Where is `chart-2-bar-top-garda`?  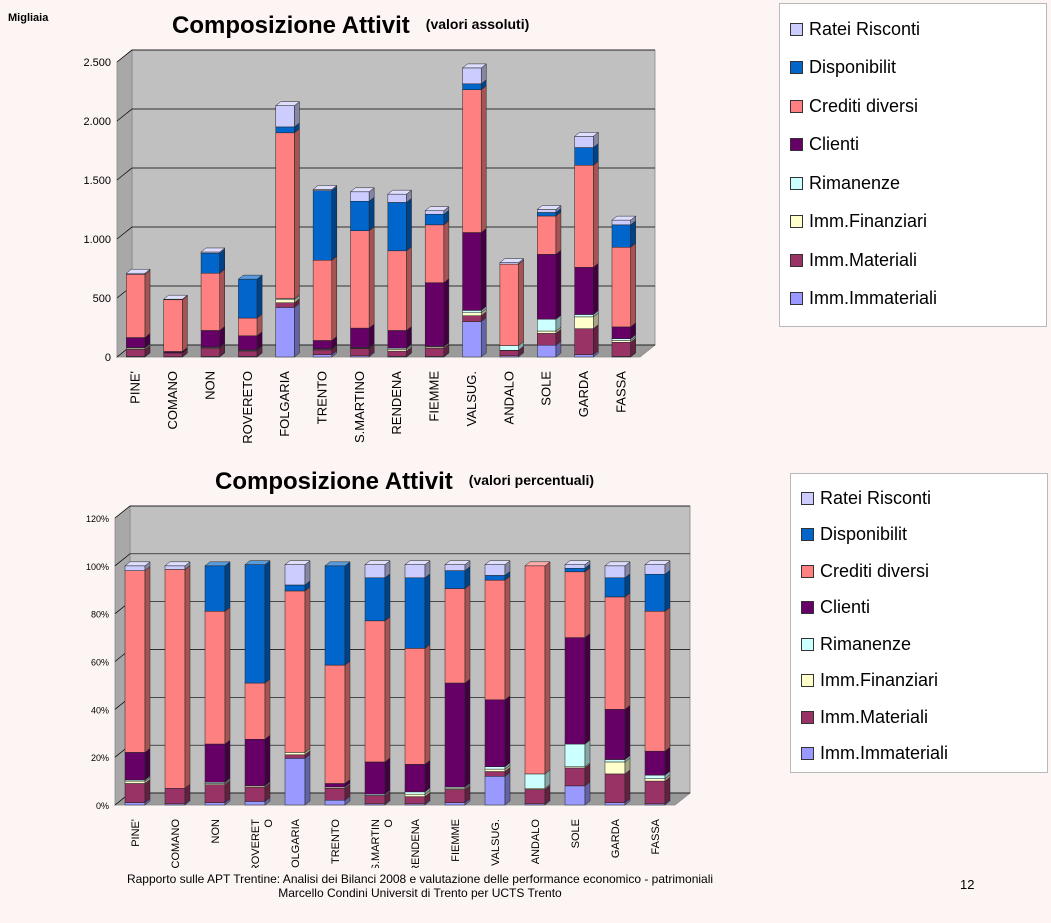 chart-2-bar-top-garda is located at coordinates (617, 564).